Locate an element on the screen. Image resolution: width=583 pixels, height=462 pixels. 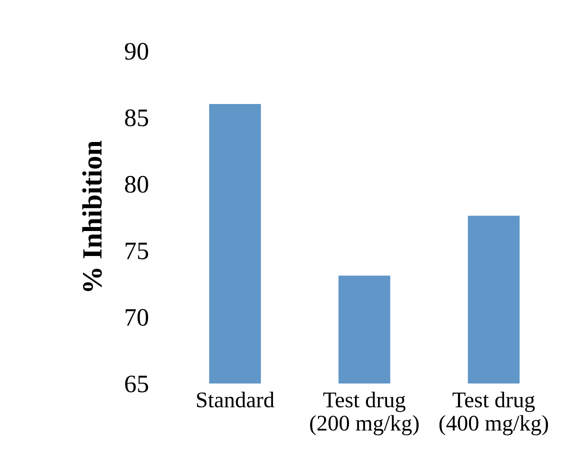
y-axis-title: % Inhibition is located at coordinates (92, 216).